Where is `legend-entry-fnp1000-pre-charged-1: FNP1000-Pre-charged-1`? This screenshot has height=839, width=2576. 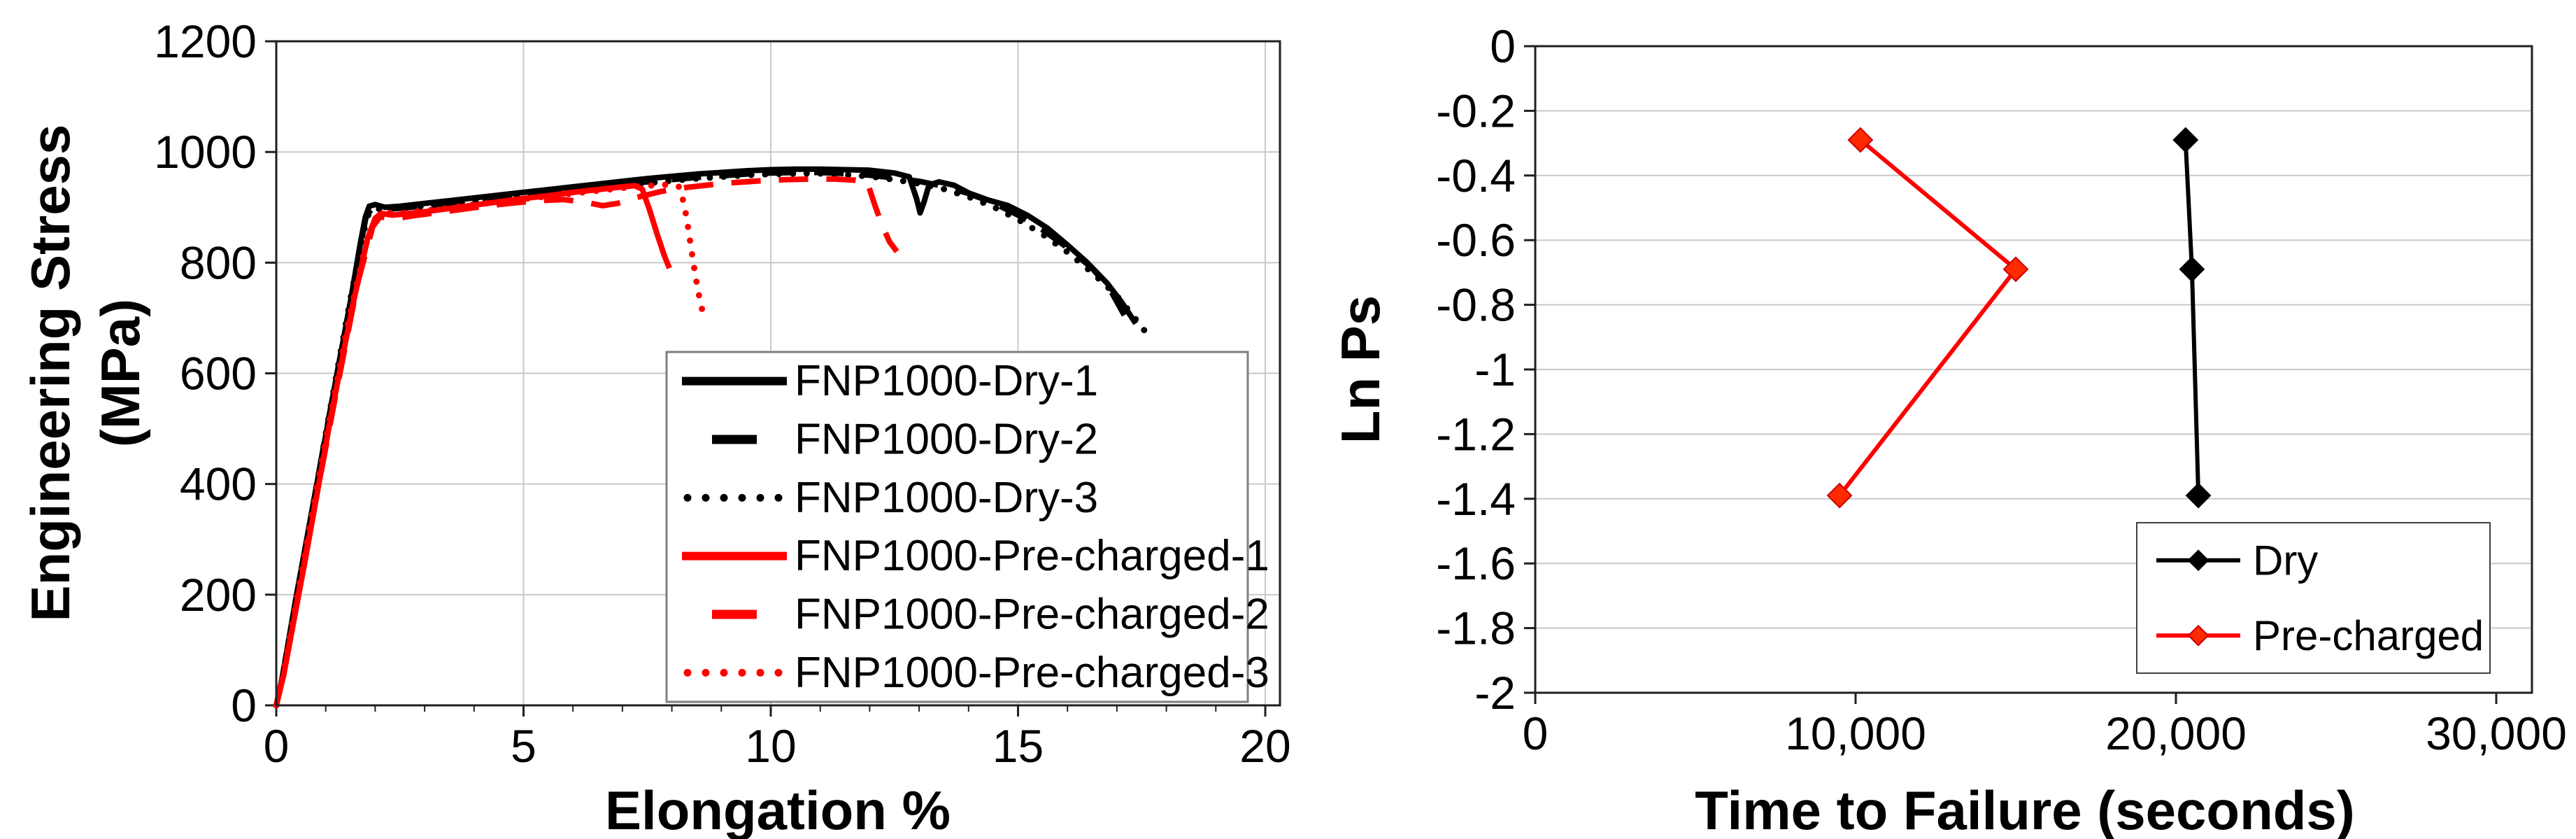 legend-entry-fnp1000-pre-charged-1: FNP1000-Pre-charged-1 is located at coordinates (975, 556).